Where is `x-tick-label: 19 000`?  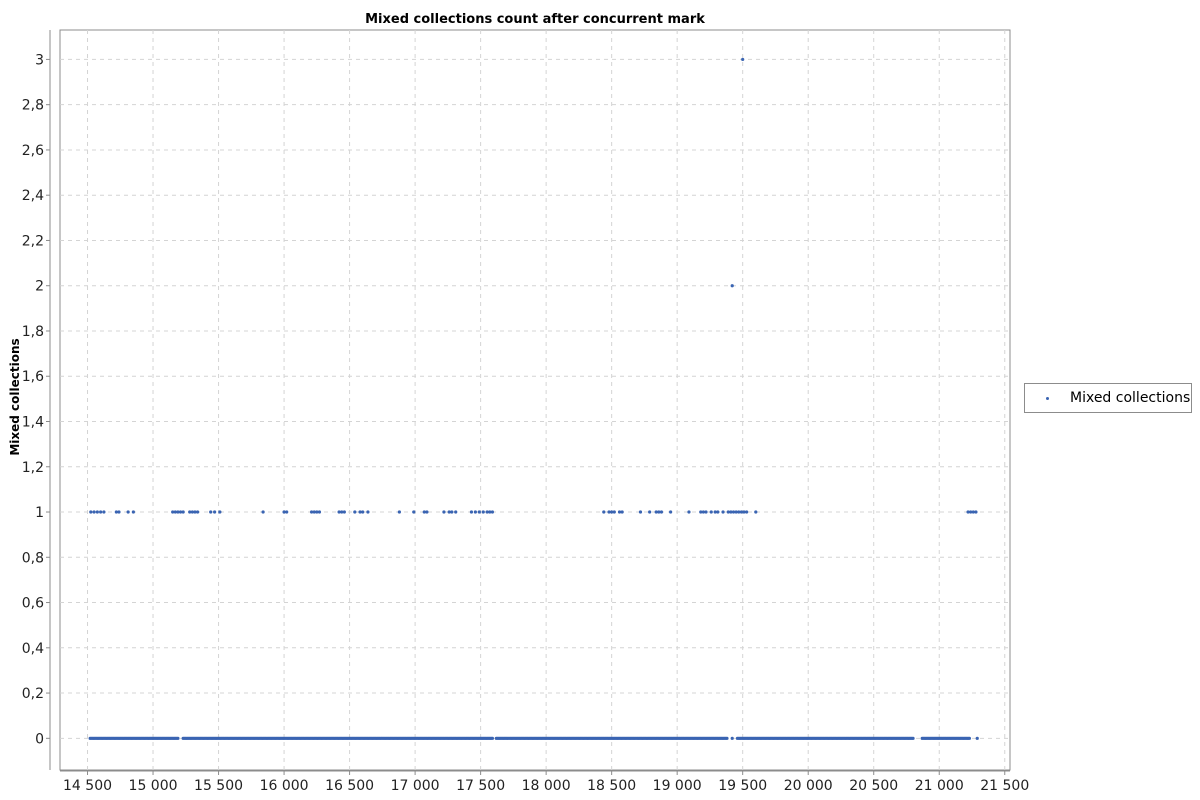
x-tick-label: 19 000 is located at coordinates (677, 786).